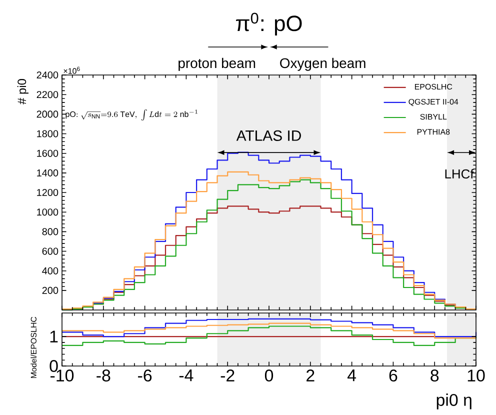 This screenshot has width=496, height=415. I want to click on y-tick-label: 1200, so click(47, 192).